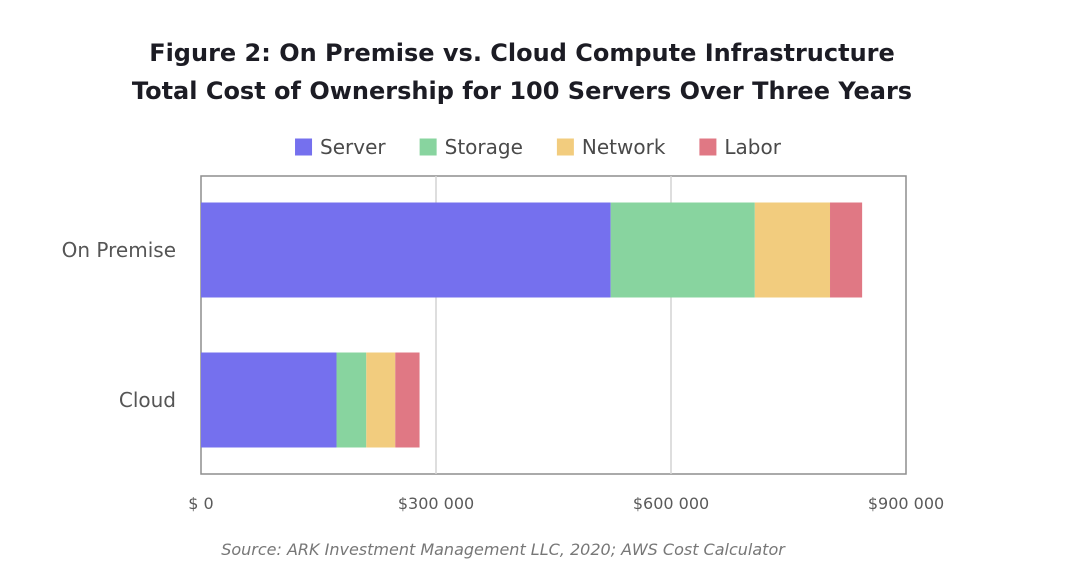 Image resolution: width=1080 pixels, height=587 pixels. What do you see at coordinates (752, 147) in the screenshot?
I see `legend-label-labor: Labor` at bounding box center [752, 147].